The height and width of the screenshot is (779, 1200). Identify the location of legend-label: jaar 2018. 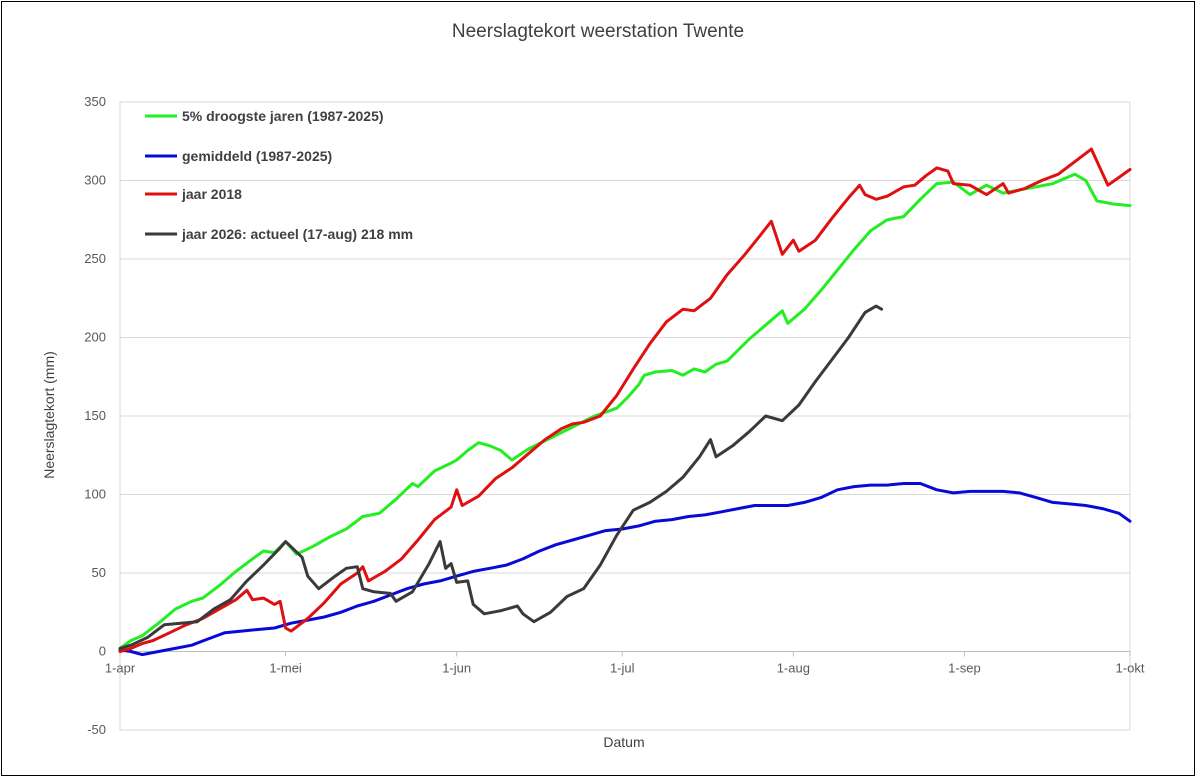
(211, 194).